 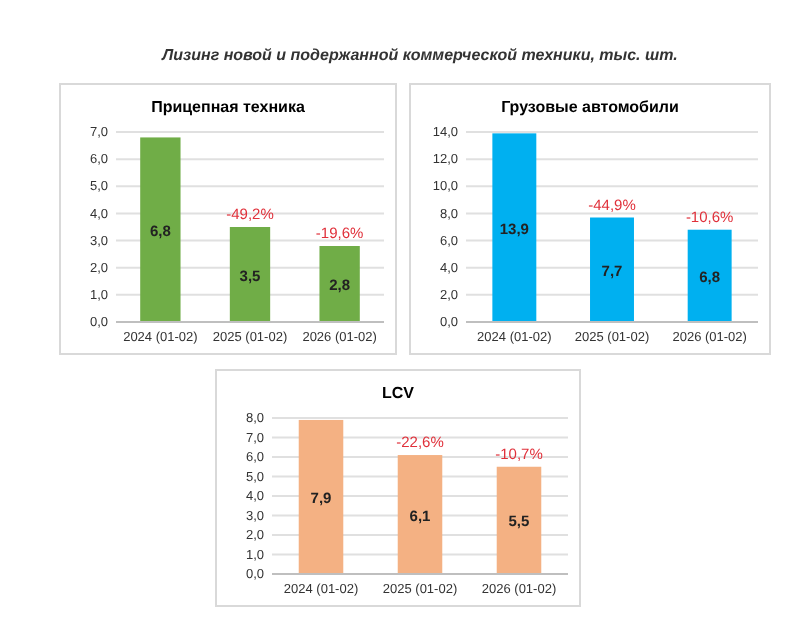 I want to click on chart-title: LCV, so click(x=399, y=393).